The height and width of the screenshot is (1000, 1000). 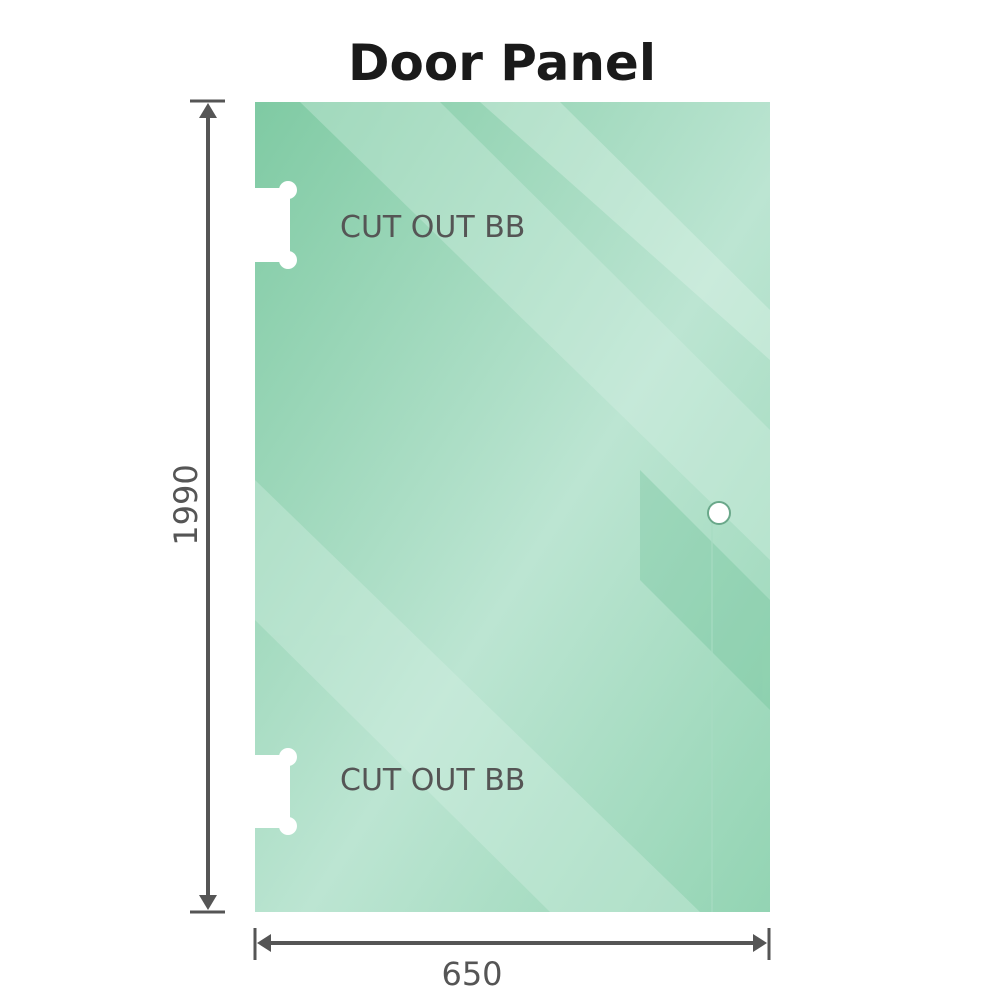 I want to click on cutout-top-label: CUT OUT BB, so click(x=432, y=227).